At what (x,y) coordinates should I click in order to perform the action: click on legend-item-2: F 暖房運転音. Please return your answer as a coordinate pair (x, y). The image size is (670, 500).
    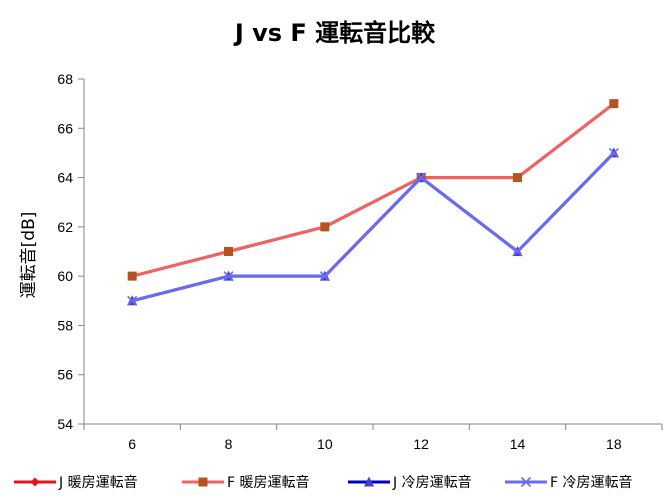
    Looking at the image, I should click on (246, 482).